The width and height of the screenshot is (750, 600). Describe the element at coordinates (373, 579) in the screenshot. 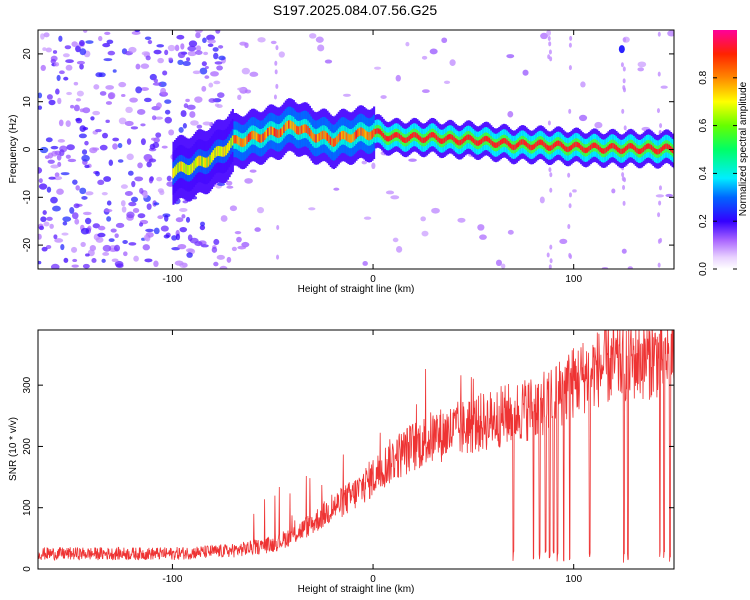

I see `x-tick-label: 0` at that location.